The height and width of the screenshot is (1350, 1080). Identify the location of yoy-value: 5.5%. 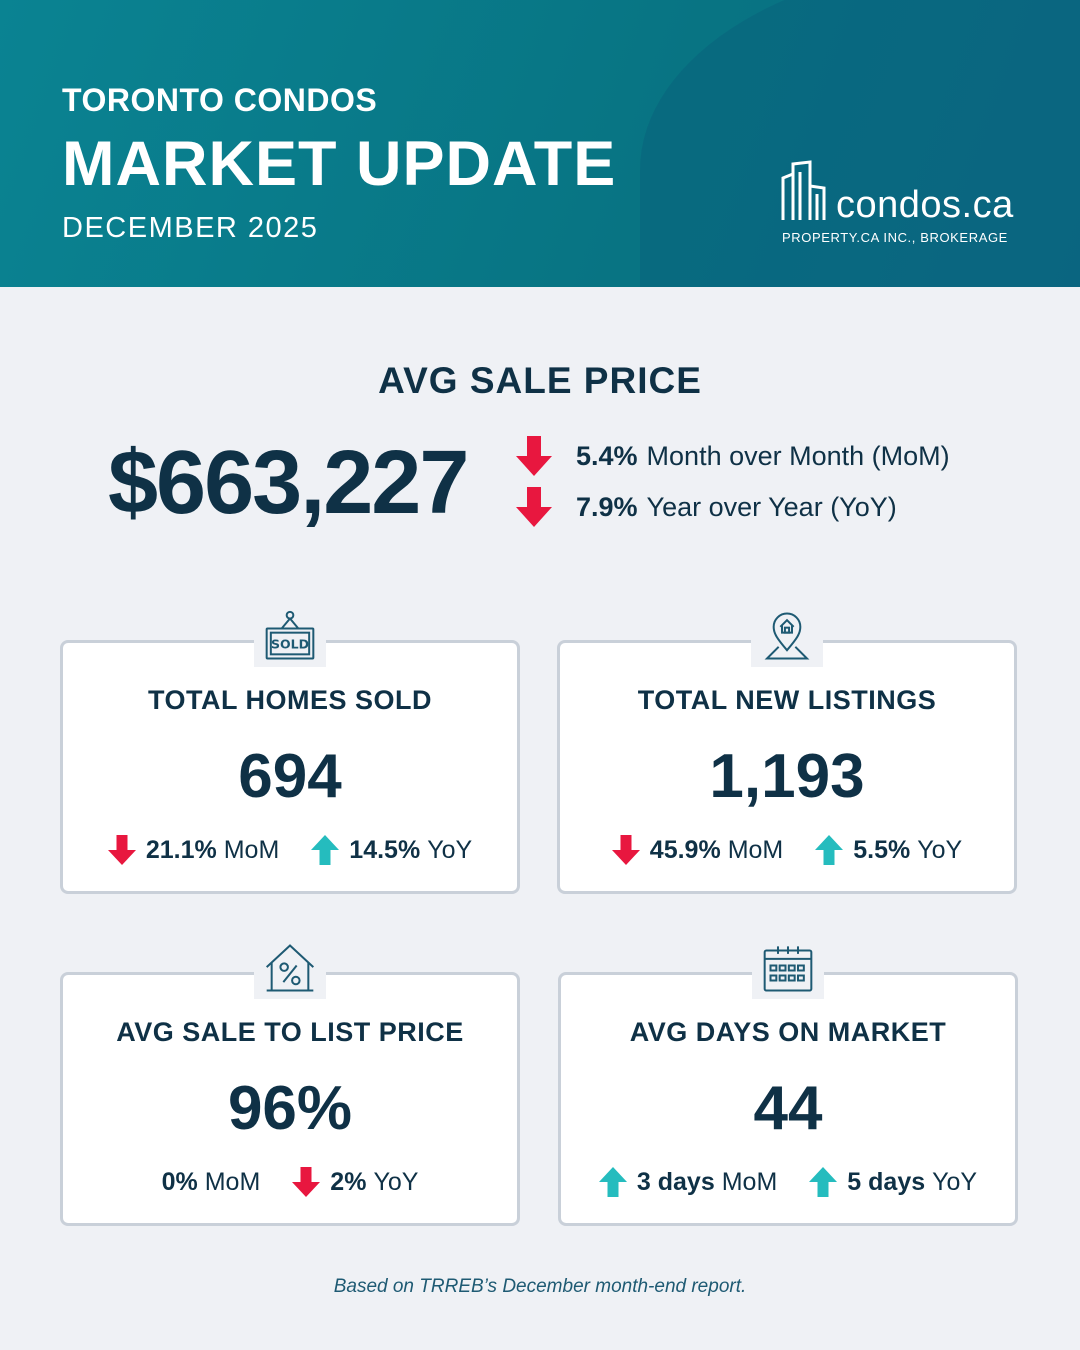
(882, 849).